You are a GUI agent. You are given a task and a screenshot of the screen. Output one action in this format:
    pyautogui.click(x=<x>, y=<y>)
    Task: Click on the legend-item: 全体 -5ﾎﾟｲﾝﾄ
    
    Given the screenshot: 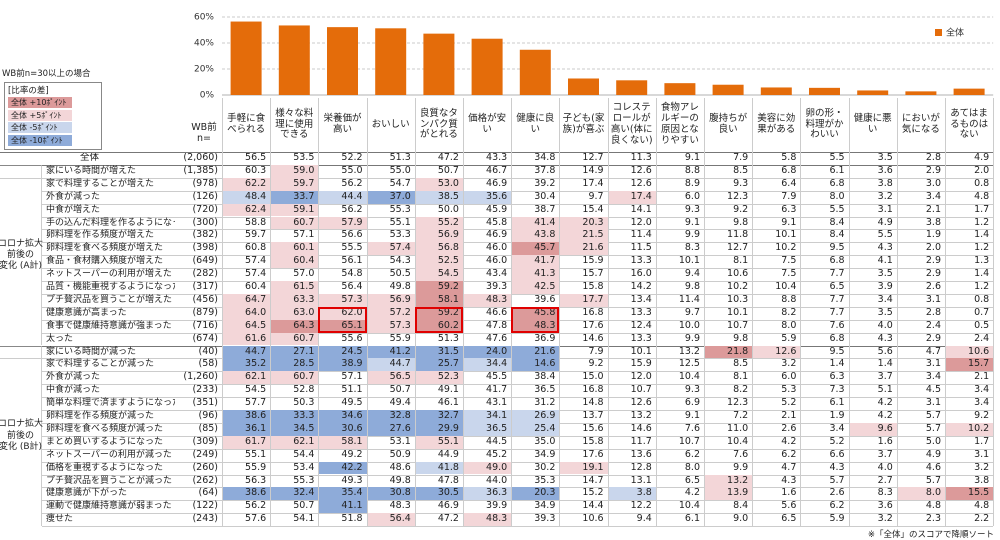 What is the action you would take?
    pyautogui.click(x=40, y=127)
    